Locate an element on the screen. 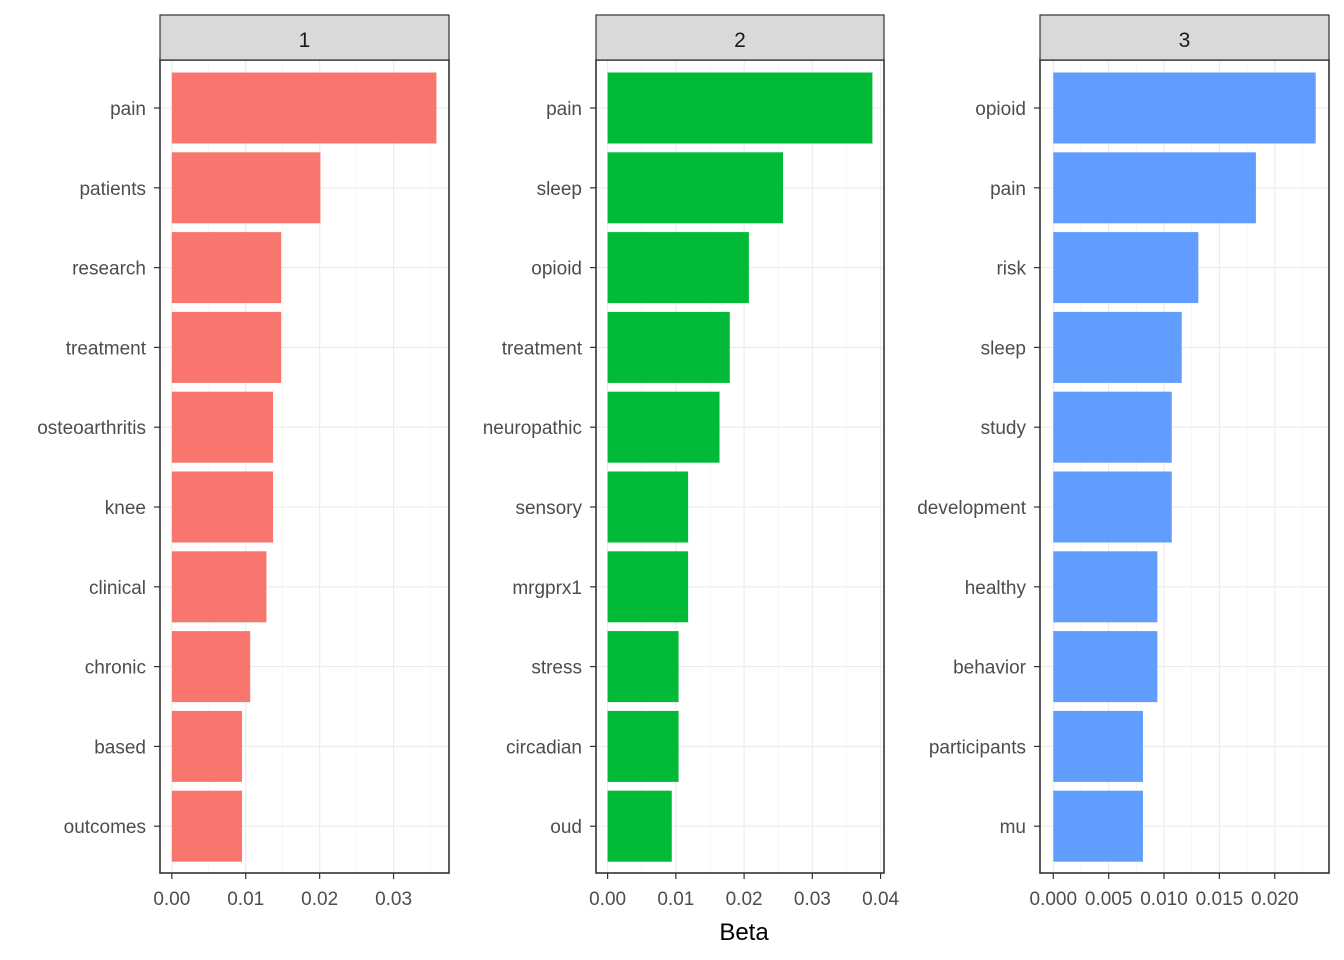 The image size is (1344, 960). bar-circadian is located at coordinates (643, 746).